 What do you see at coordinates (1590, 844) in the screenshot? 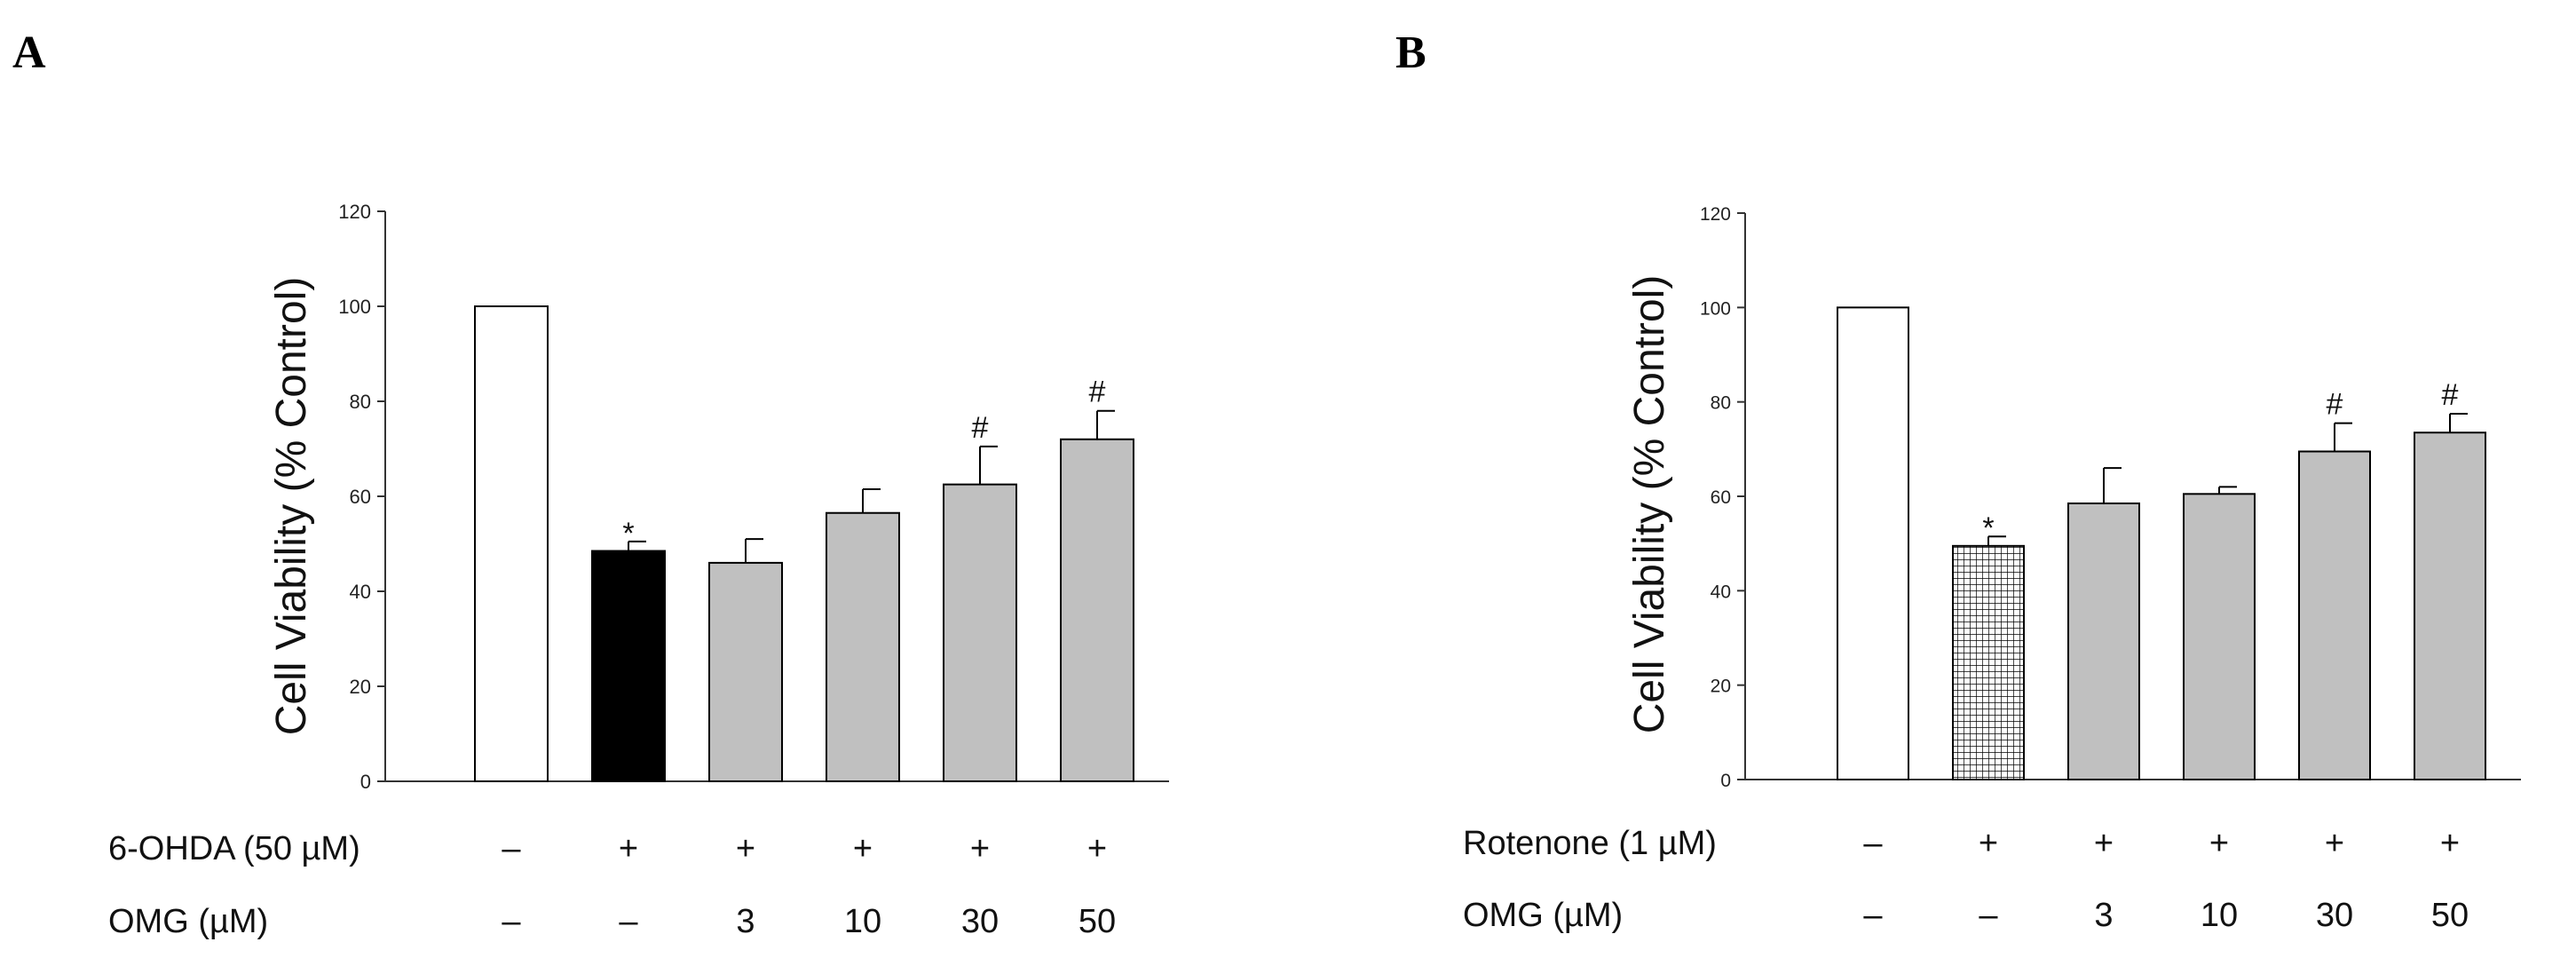
I see `row-label-treatment: Rotenone (1 µM)` at bounding box center [1590, 844].